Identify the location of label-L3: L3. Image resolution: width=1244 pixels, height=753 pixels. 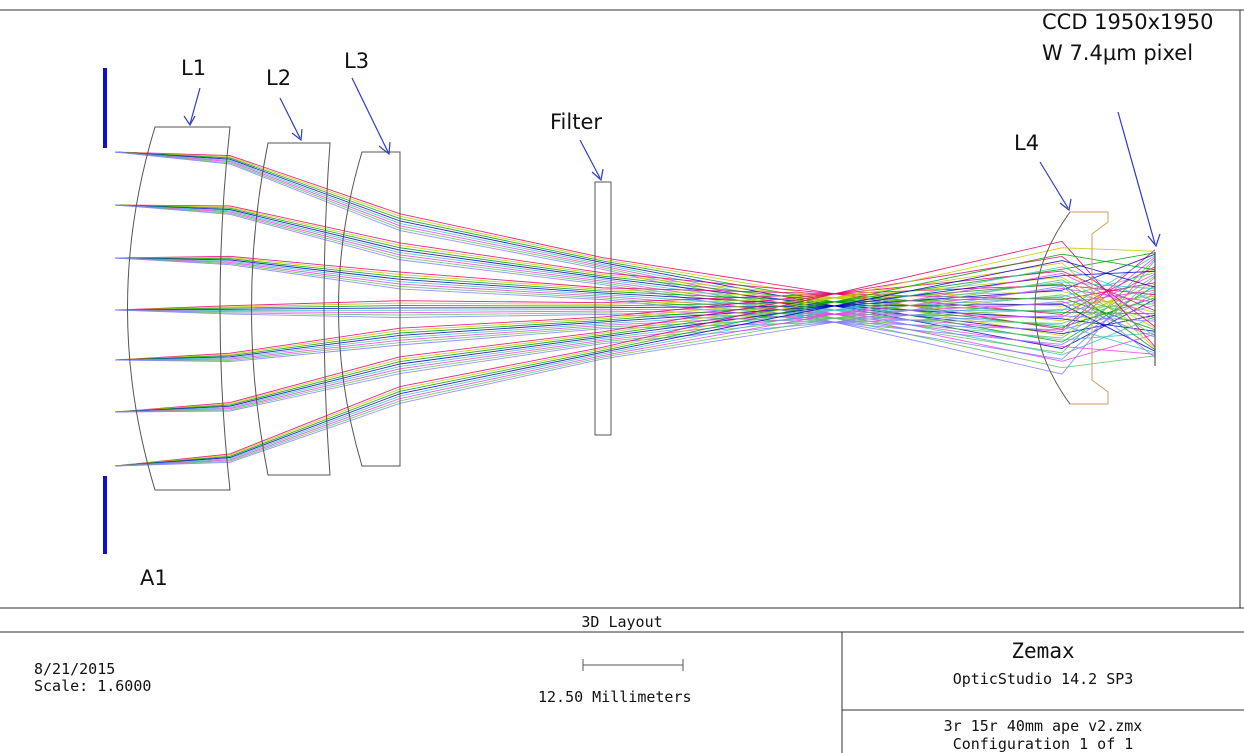
(357, 61).